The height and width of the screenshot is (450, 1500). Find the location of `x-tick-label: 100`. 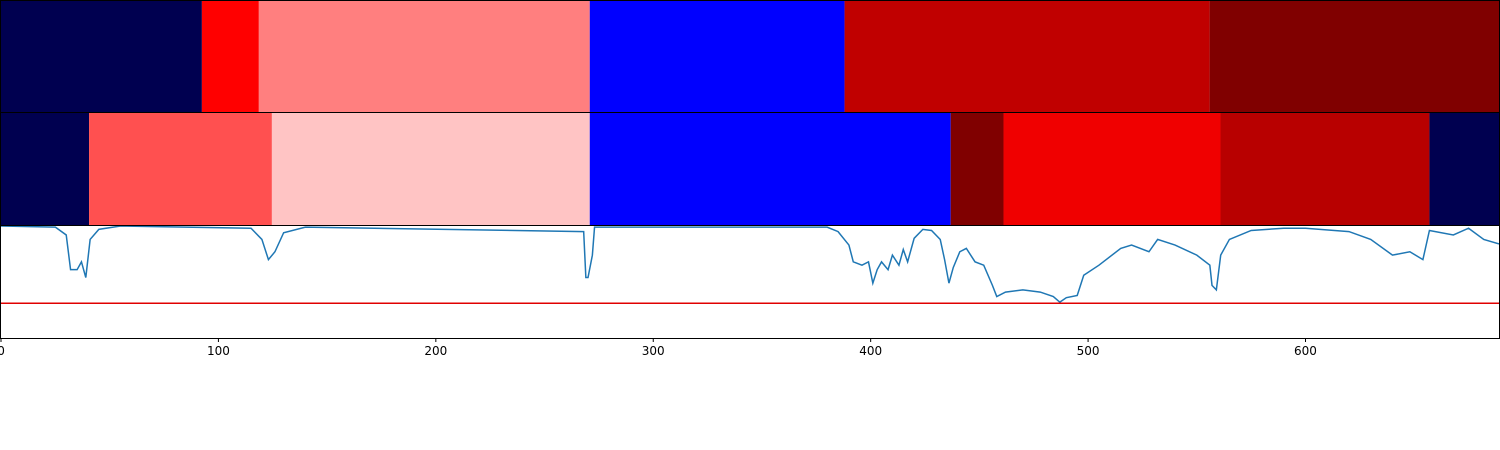

x-tick-label: 100 is located at coordinates (218, 351).